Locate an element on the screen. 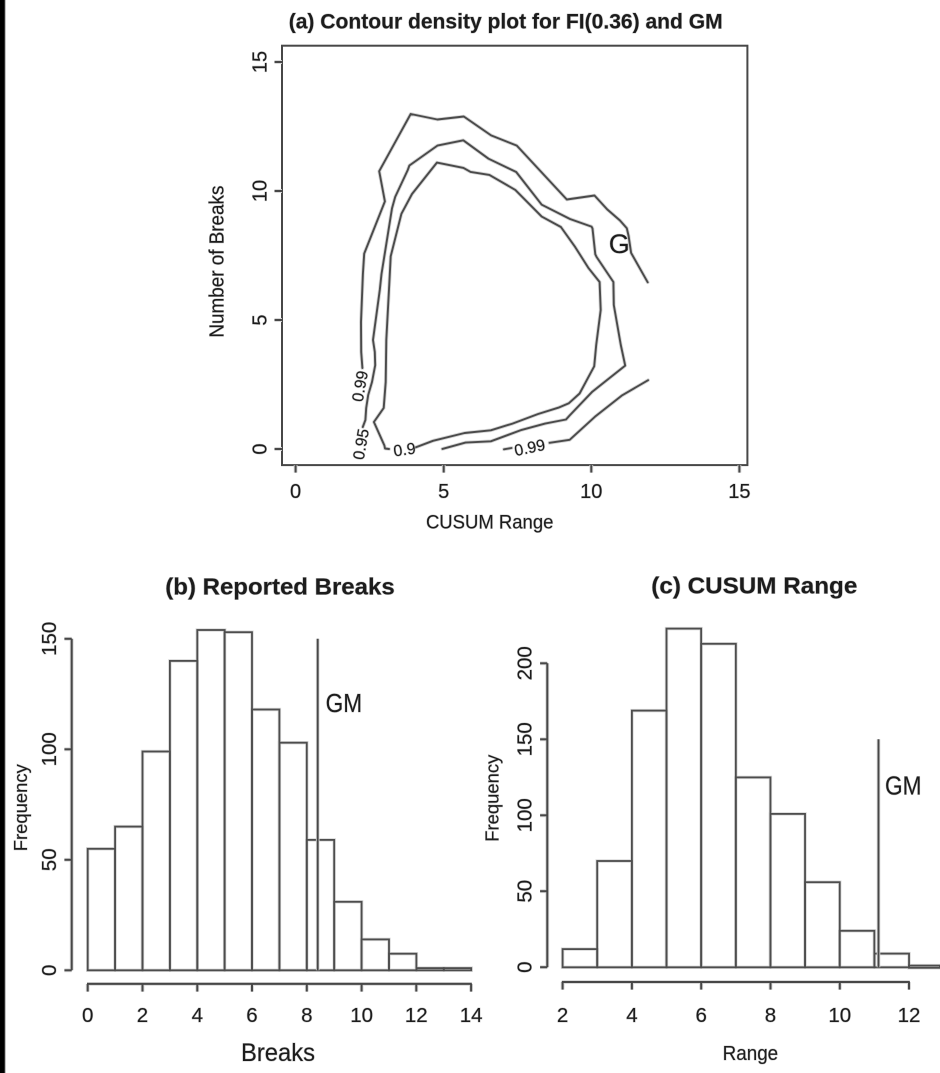 The image size is (940, 1073). svg-text: (b) Reported Breaks is located at coordinates (279, 587).